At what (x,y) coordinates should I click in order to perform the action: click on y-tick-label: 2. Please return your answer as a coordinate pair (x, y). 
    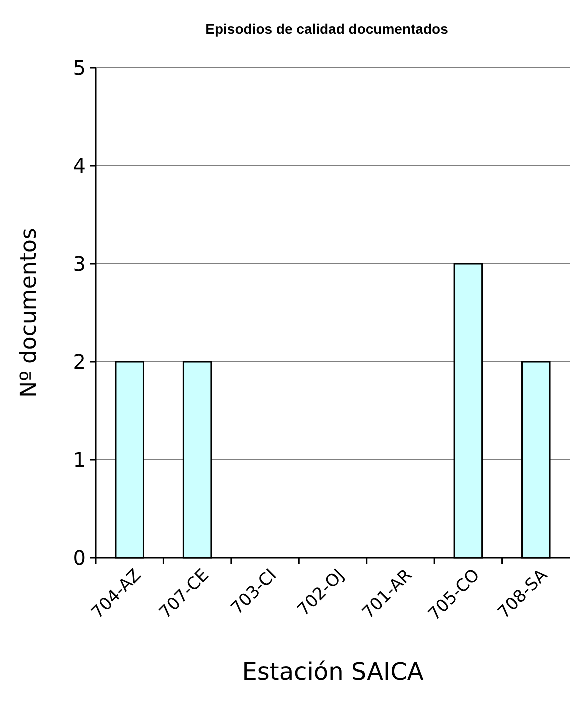
    Looking at the image, I should click on (79, 362).